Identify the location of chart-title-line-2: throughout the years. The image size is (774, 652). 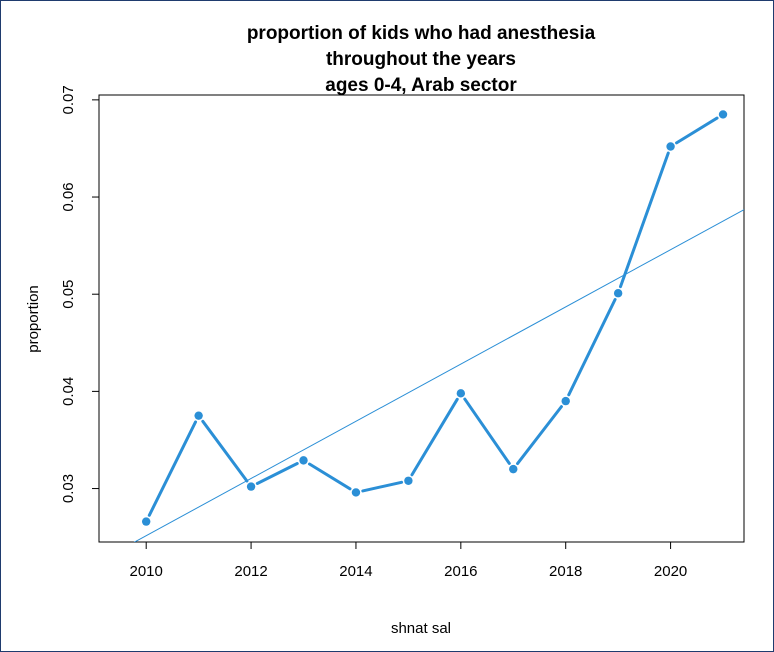
(421, 59).